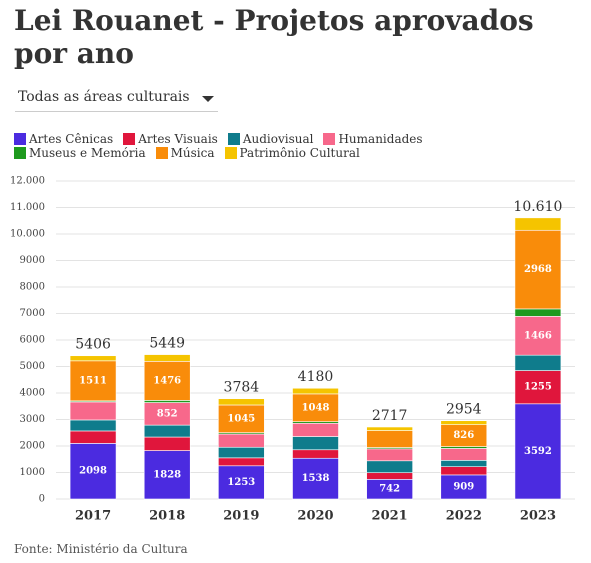 The height and width of the screenshot is (563, 591). Describe the element at coordinates (315, 516) in the screenshot. I see `x-tick-label: 2020` at that location.